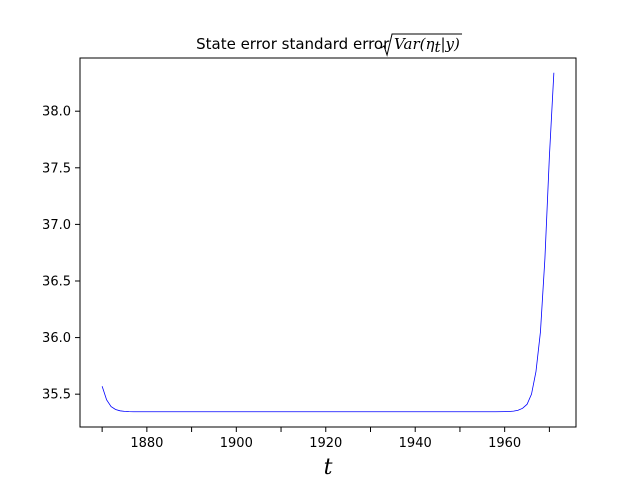 This screenshot has height=480, width=640. Describe the element at coordinates (56, 112) in the screenshot. I see `y-tick-label-5: 38.0` at that location.